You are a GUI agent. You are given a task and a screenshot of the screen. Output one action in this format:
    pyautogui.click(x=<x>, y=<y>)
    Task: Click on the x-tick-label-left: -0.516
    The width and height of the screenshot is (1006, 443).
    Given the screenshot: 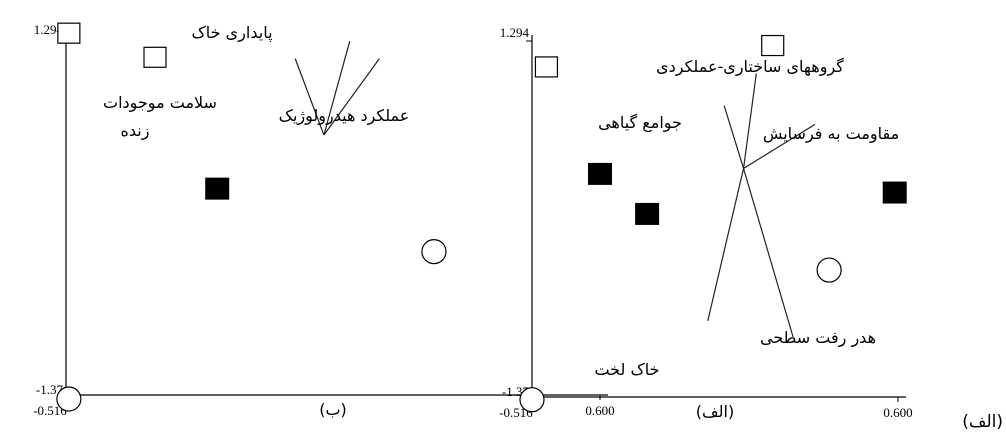 What is the action you would take?
    pyautogui.click(x=50, y=410)
    